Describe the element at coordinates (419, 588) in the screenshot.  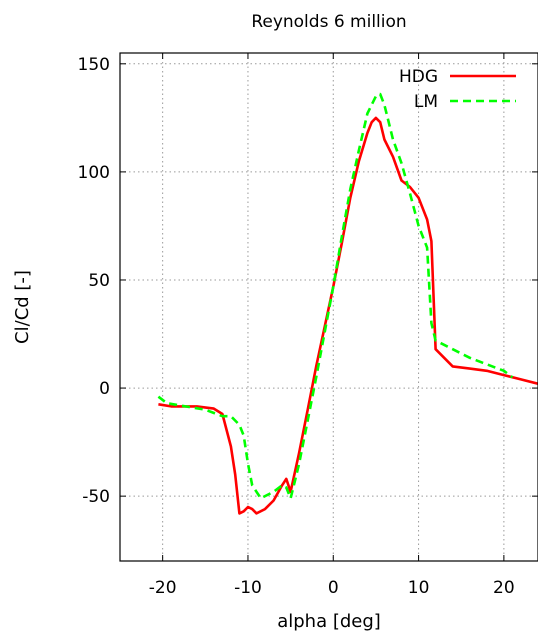
I see `x-tick-label: 10` at that location.